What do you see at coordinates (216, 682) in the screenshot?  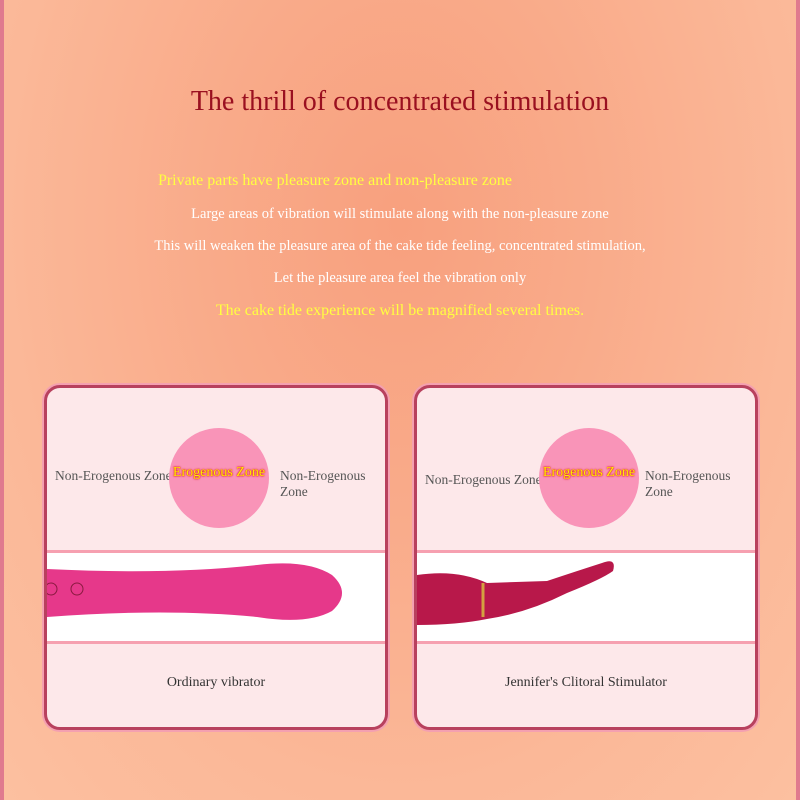 I see `card-caption: Ordinary vibrator` at bounding box center [216, 682].